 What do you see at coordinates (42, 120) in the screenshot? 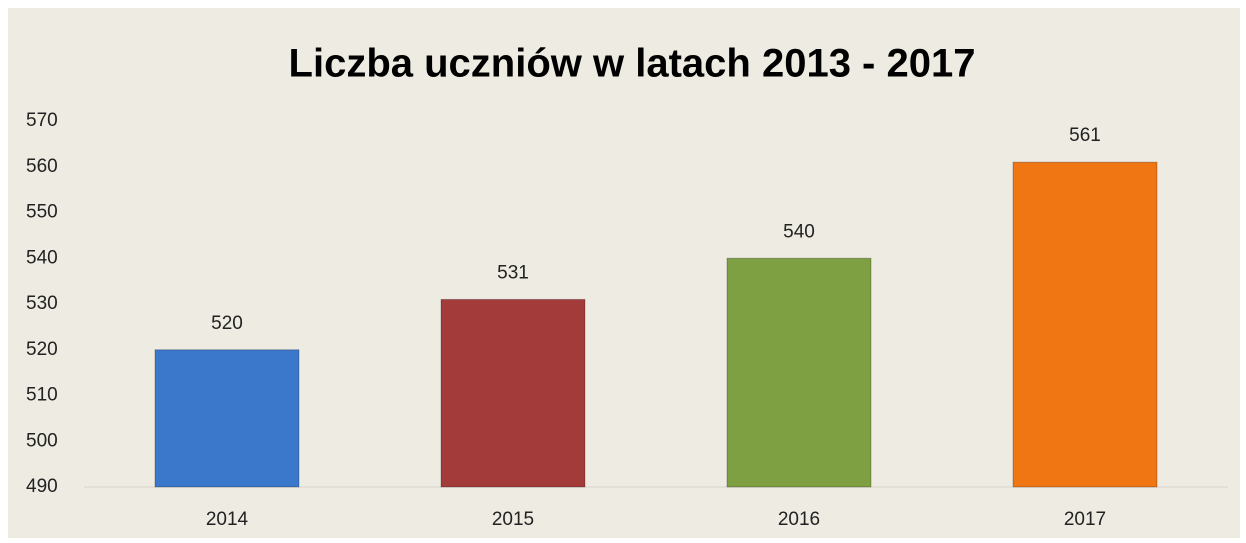
I see `y-tick-label: 570` at bounding box center [42, 120].